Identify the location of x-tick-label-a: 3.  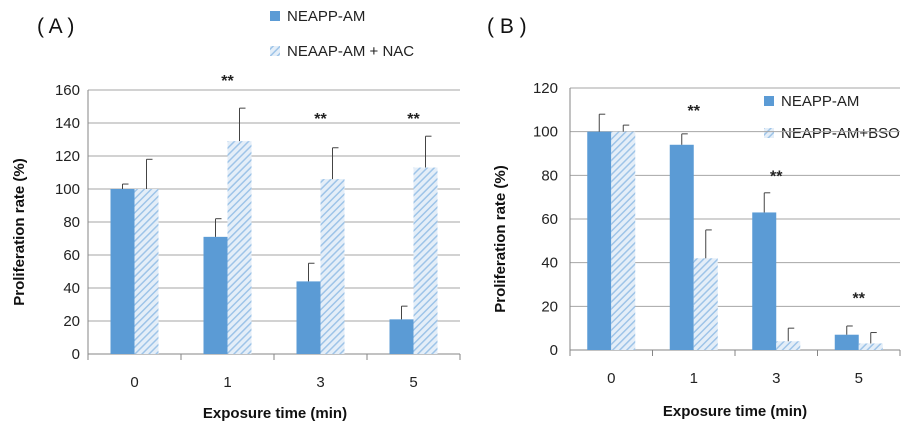
(320, 382).